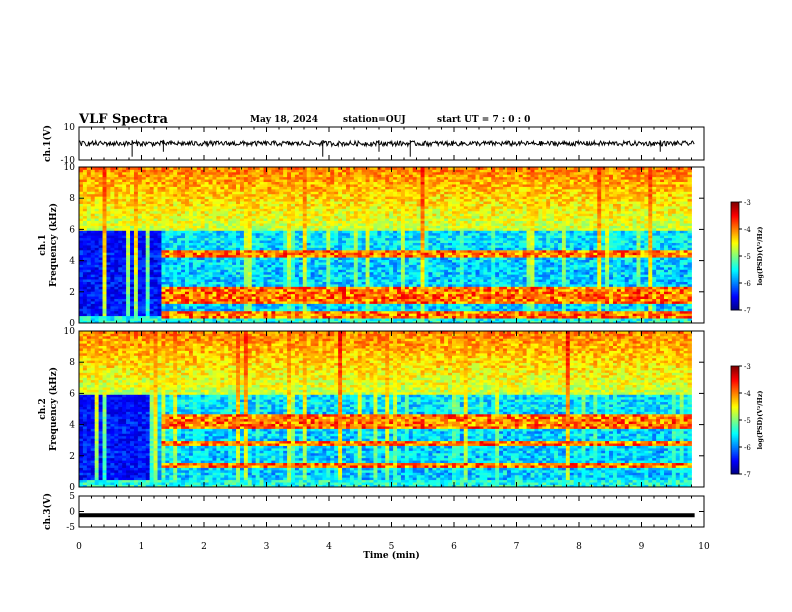  Describe the element at coordinates (517, 547) in the screenshot. I see `x-tick-label: 7` at that location.